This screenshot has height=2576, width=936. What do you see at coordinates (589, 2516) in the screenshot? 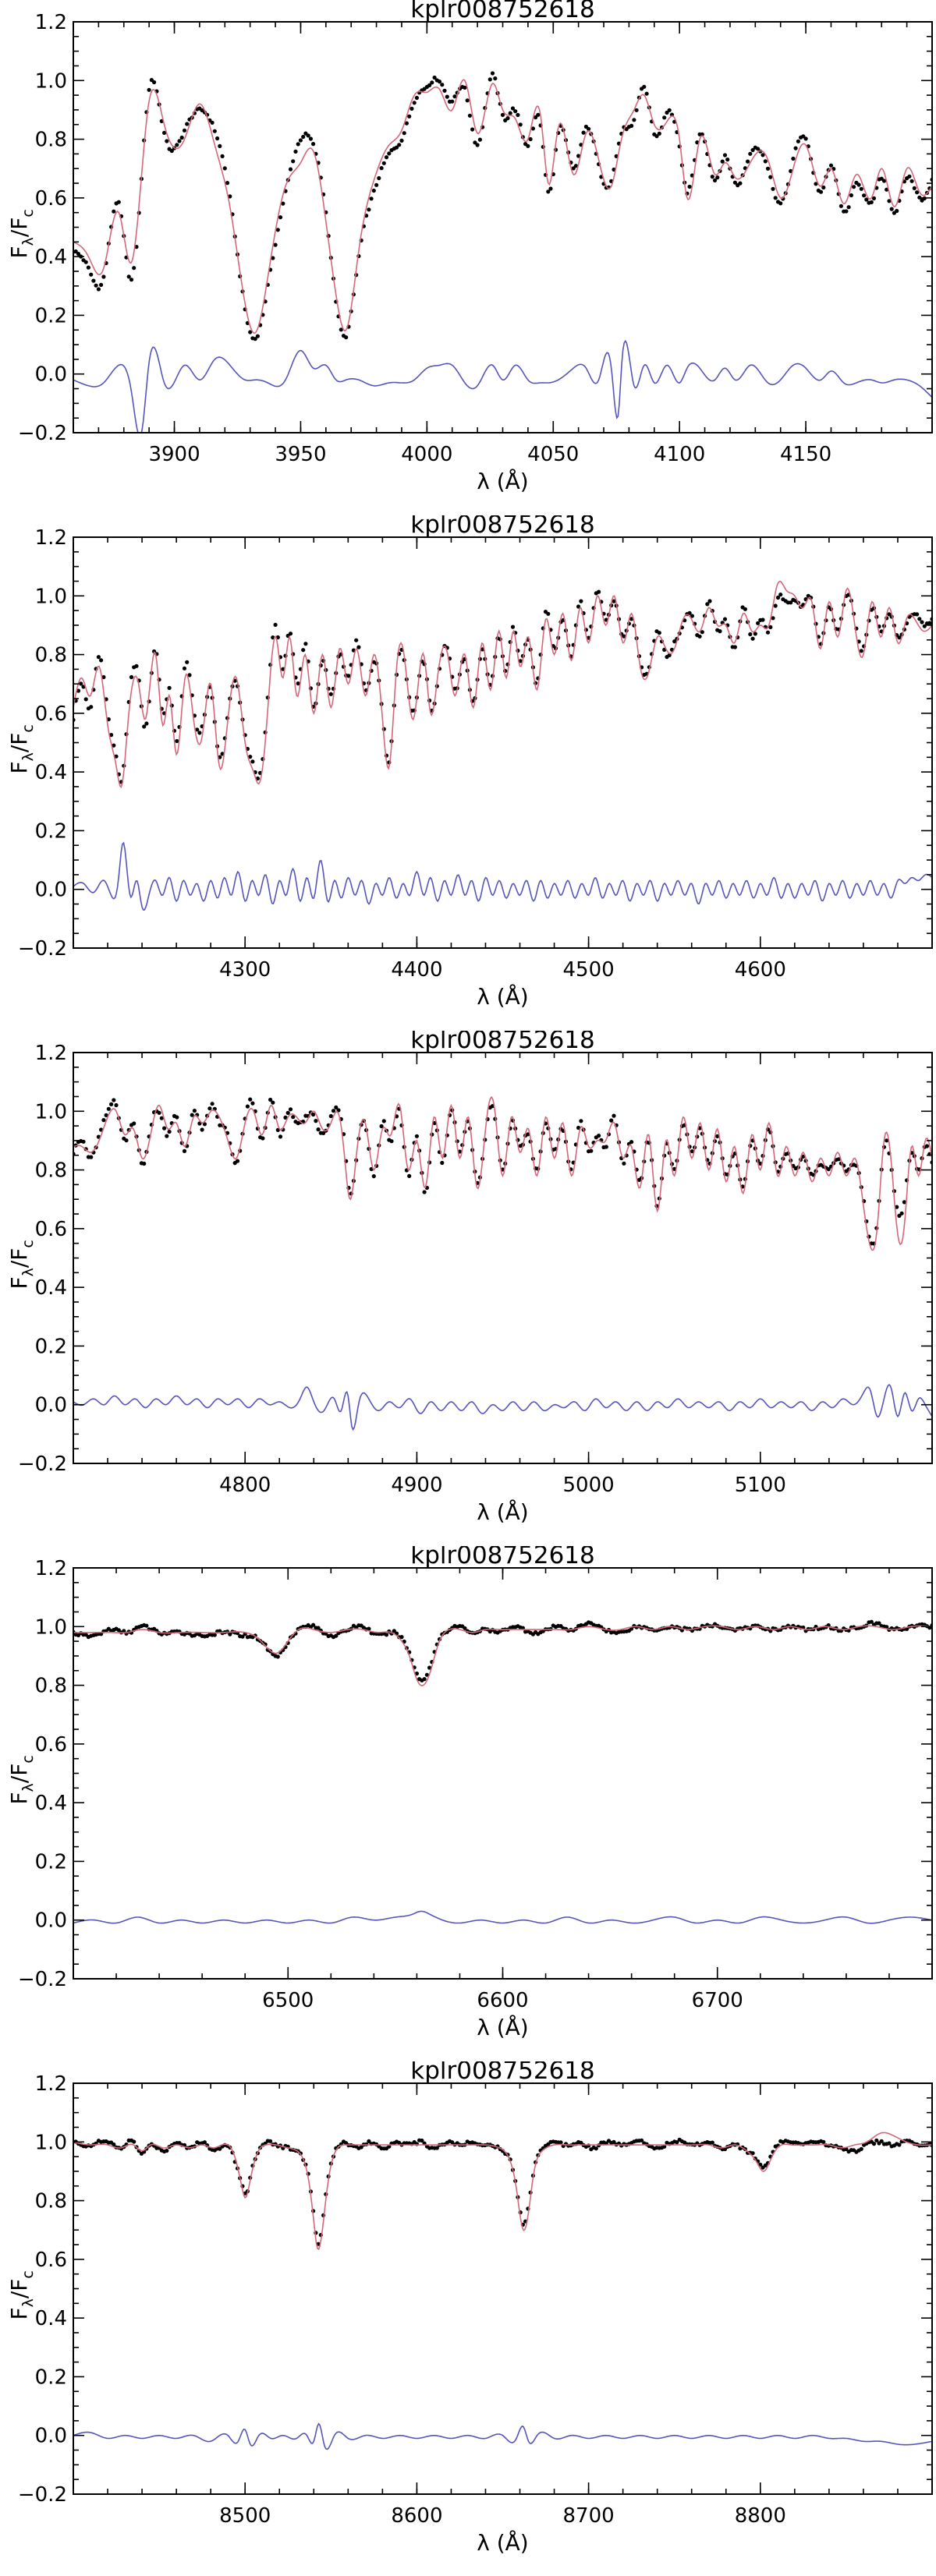
I see `x-tick-label: 8700` at bounding box center [589, 2516].